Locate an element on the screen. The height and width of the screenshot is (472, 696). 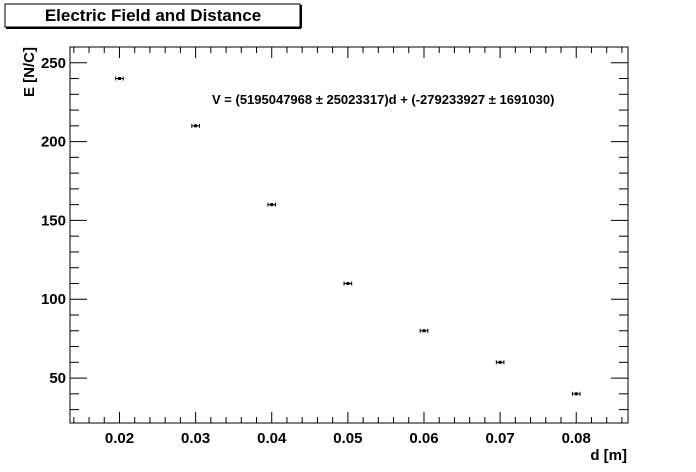
chart-title-box: Electric Field and Distance is located at coordinates (153, 16).